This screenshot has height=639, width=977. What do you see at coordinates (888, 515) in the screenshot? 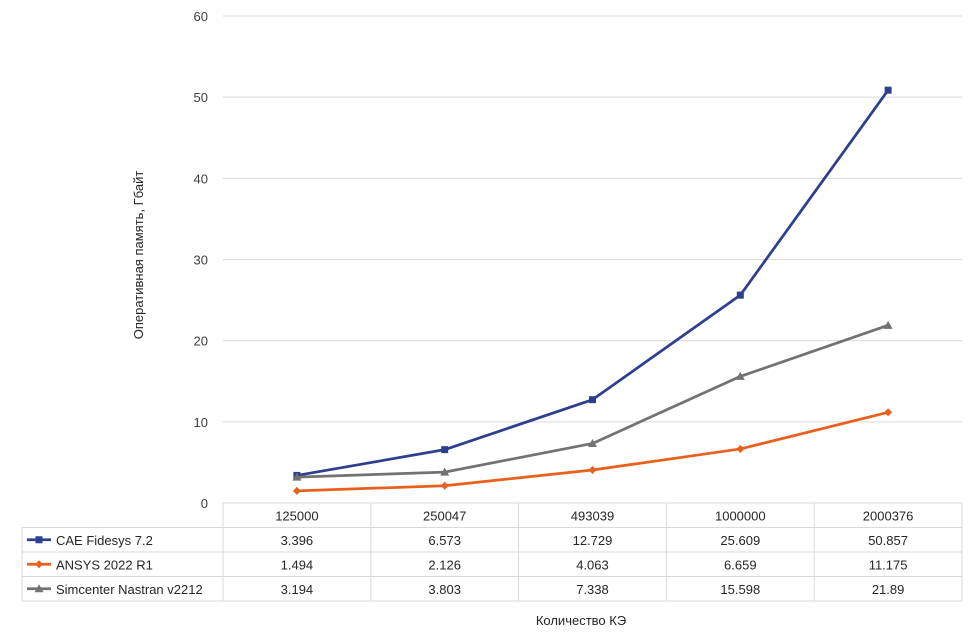
I see `x-category-label: 2000376` at bounding box center [888, 515].